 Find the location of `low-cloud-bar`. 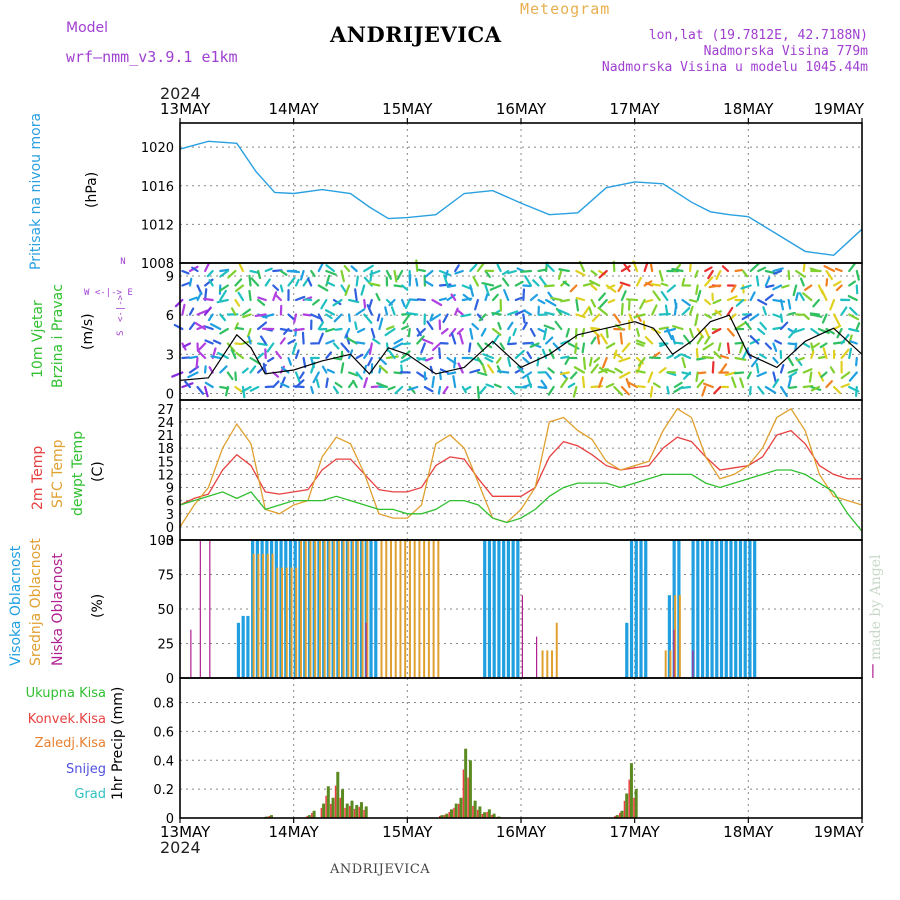

low-cloud-bar is located at coordinates (674, 653).